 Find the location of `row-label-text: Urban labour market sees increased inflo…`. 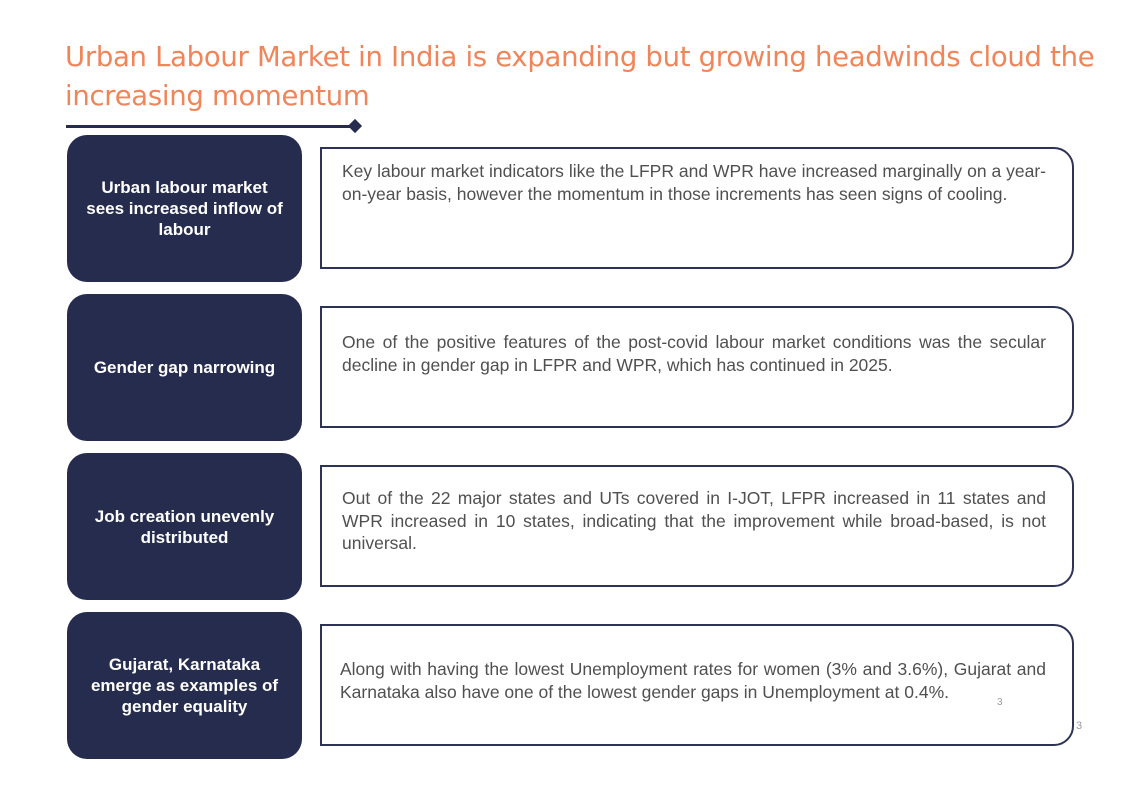

row-label-text: Urban labour market sees increased inflo… is located at coordinates (184, 208).